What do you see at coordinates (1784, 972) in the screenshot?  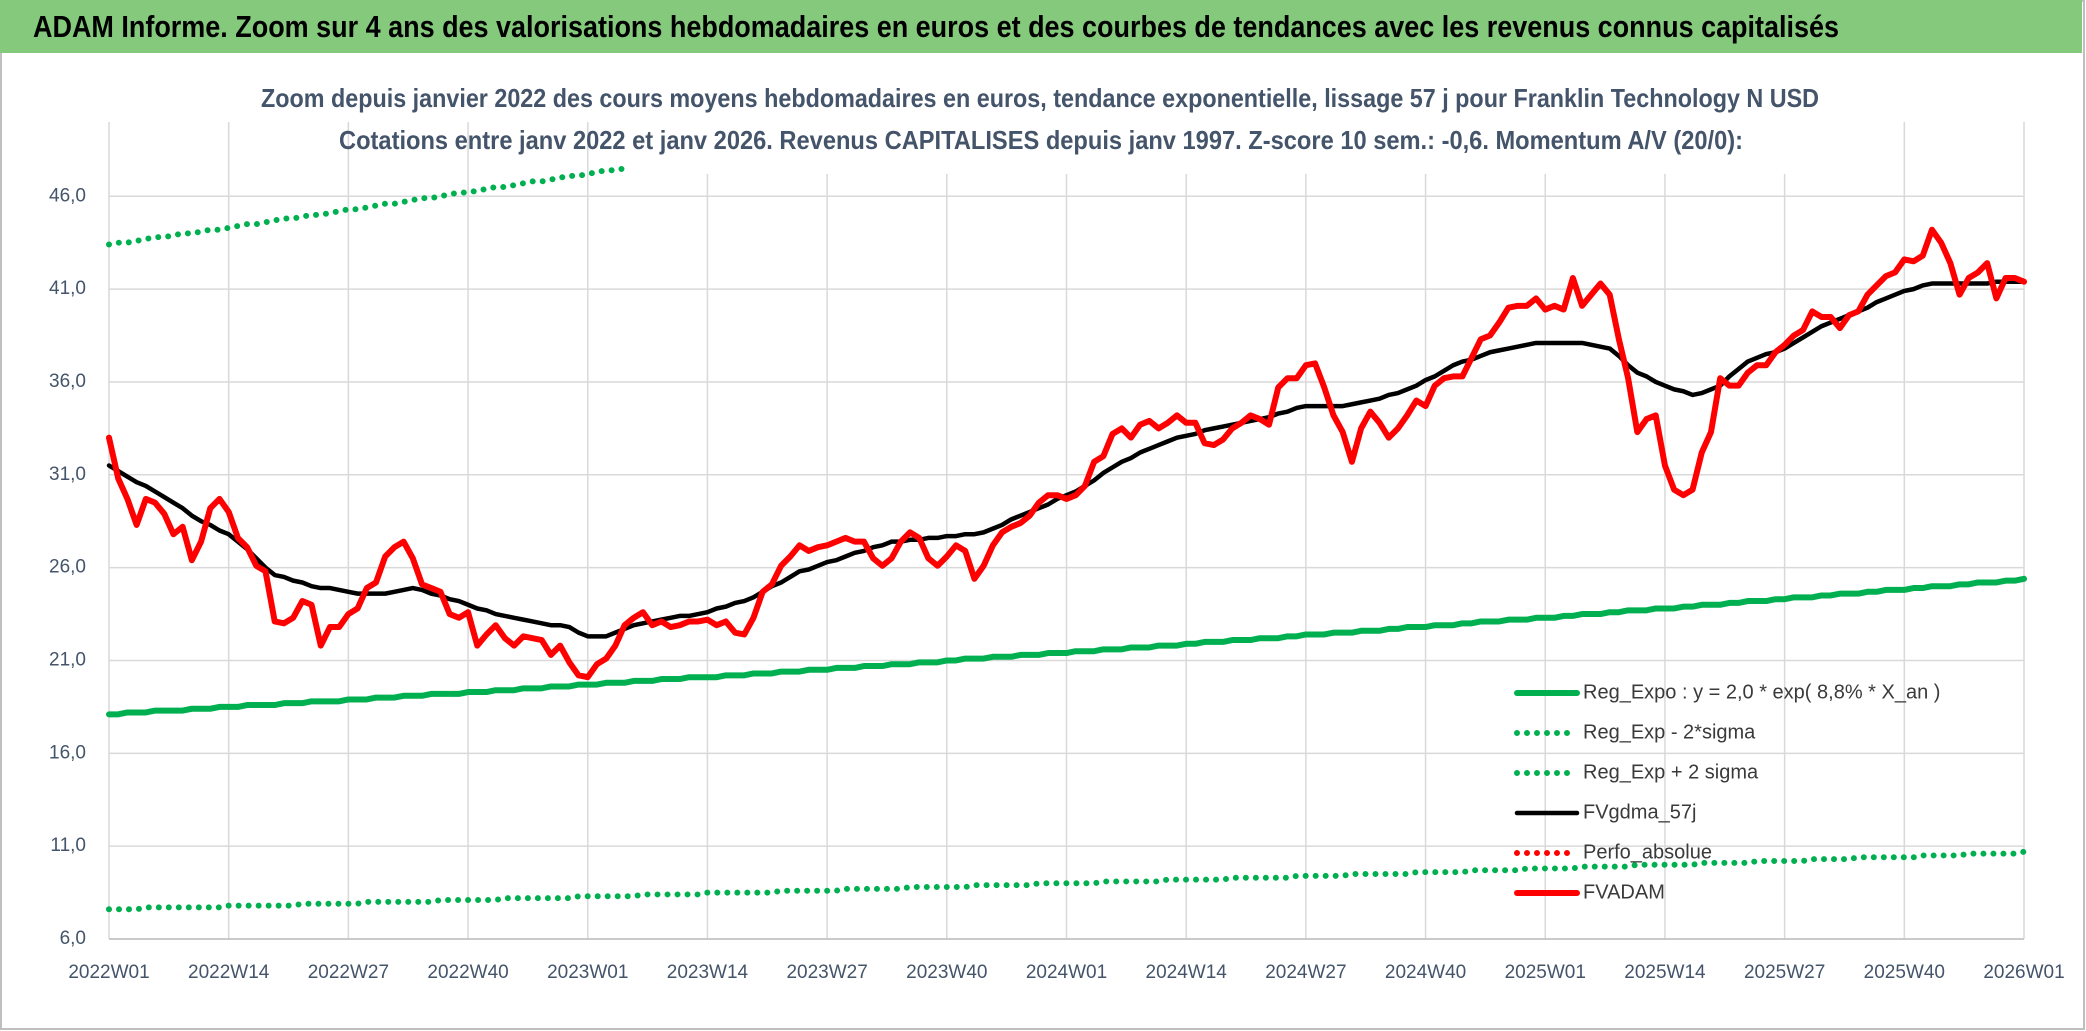 I see `x-tick-label: 2025W27` at bounding box center [1784, 972].